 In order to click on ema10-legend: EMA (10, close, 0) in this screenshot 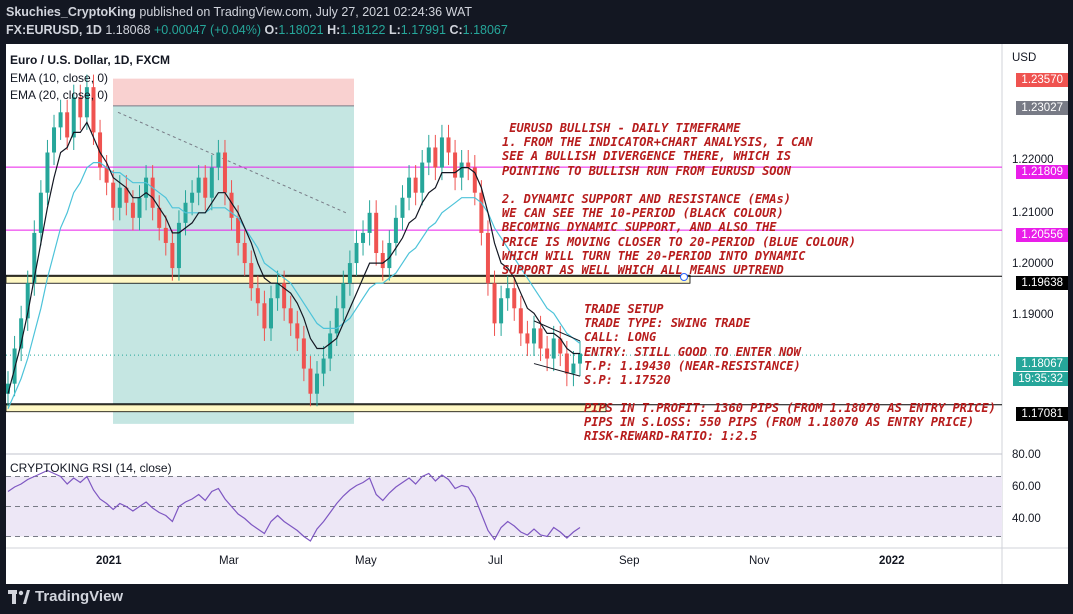, I will do `click(59, 78)`.